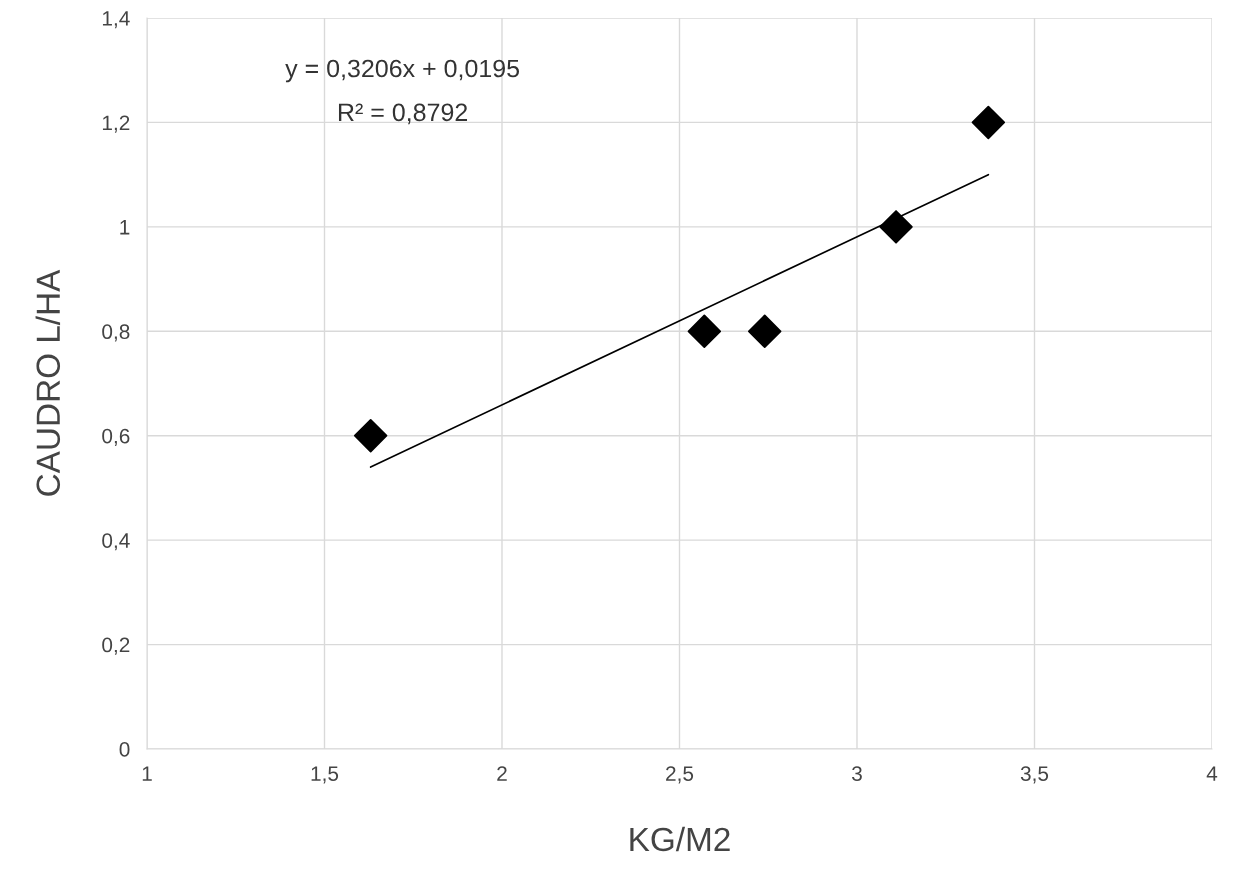  What do you see at coordinates (116, 542) in the screenshot?
I see `y-tick-label: 0,4` at bounding box center [116, 542].